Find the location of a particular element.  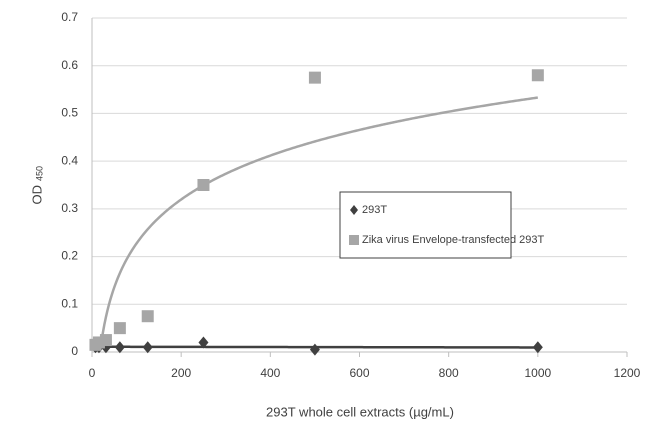

legend-label: 293T is located at coordinates (374, 210).